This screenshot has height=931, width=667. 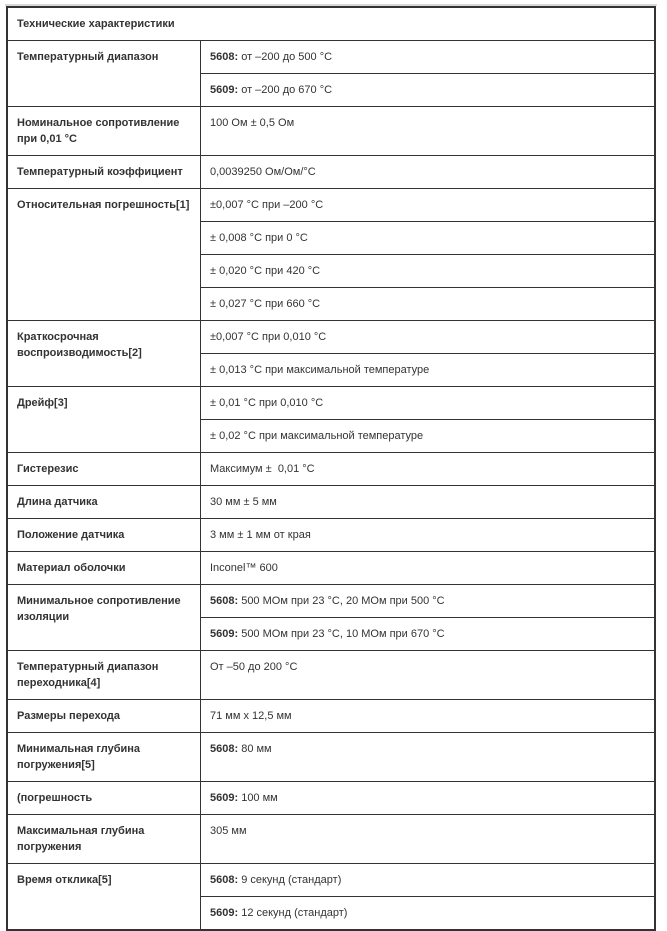 What do you see at coordinates (428, 304) in the screenshot?
I see `spec-value: ± 0,027 °C при 660 °C` at bounding box center [428, 304].